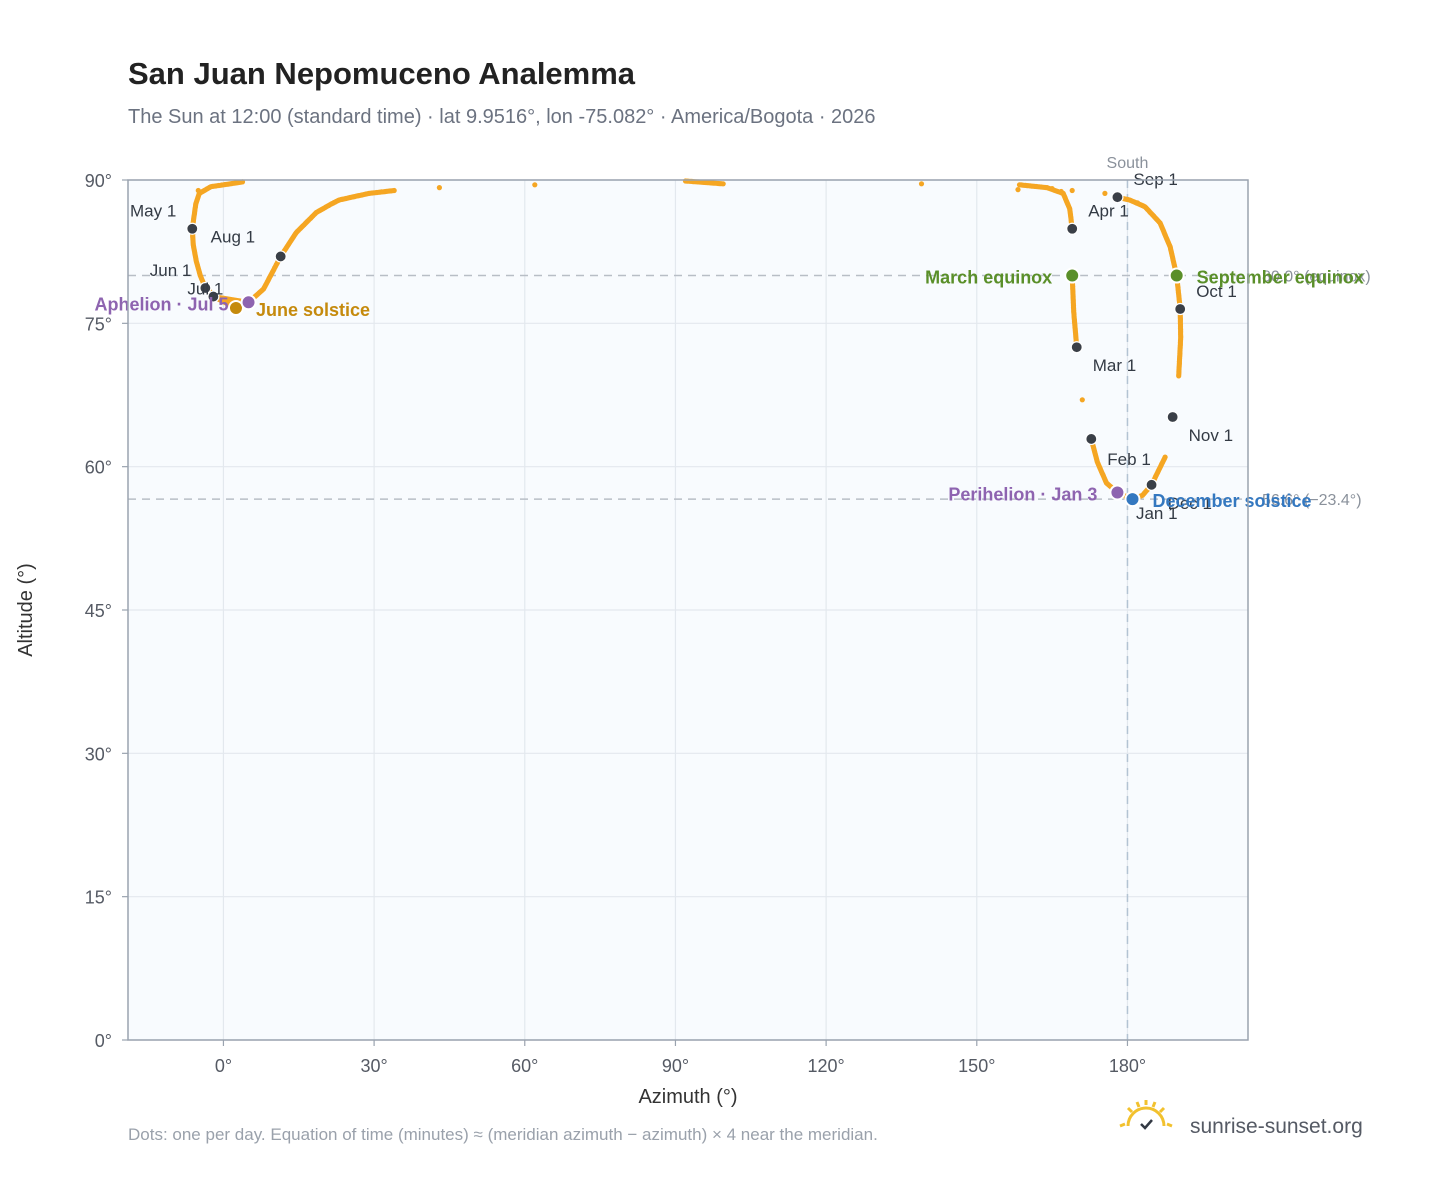  What do you see at coordinates (98, 181) in the screenshot?
I see `y-tick-label: 90°` at bounding box center [98, 181].